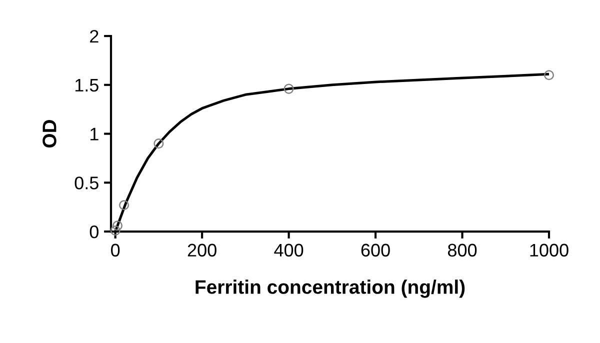  Describe the element at coordinates (86, 183) in the screenshot. I see `y-tick-label: 0.5` at that location.